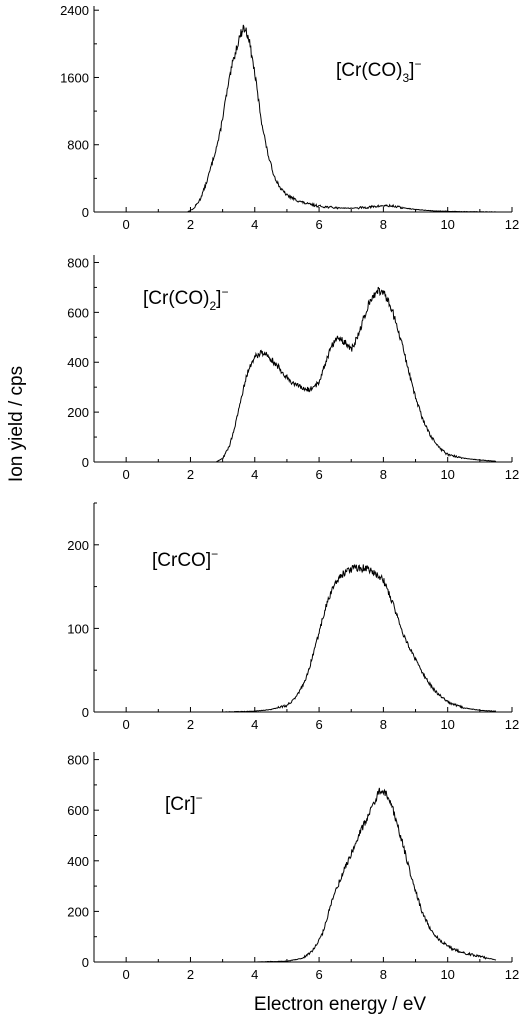  I want to click on y-tick-label: 2400, so click(74, 10).